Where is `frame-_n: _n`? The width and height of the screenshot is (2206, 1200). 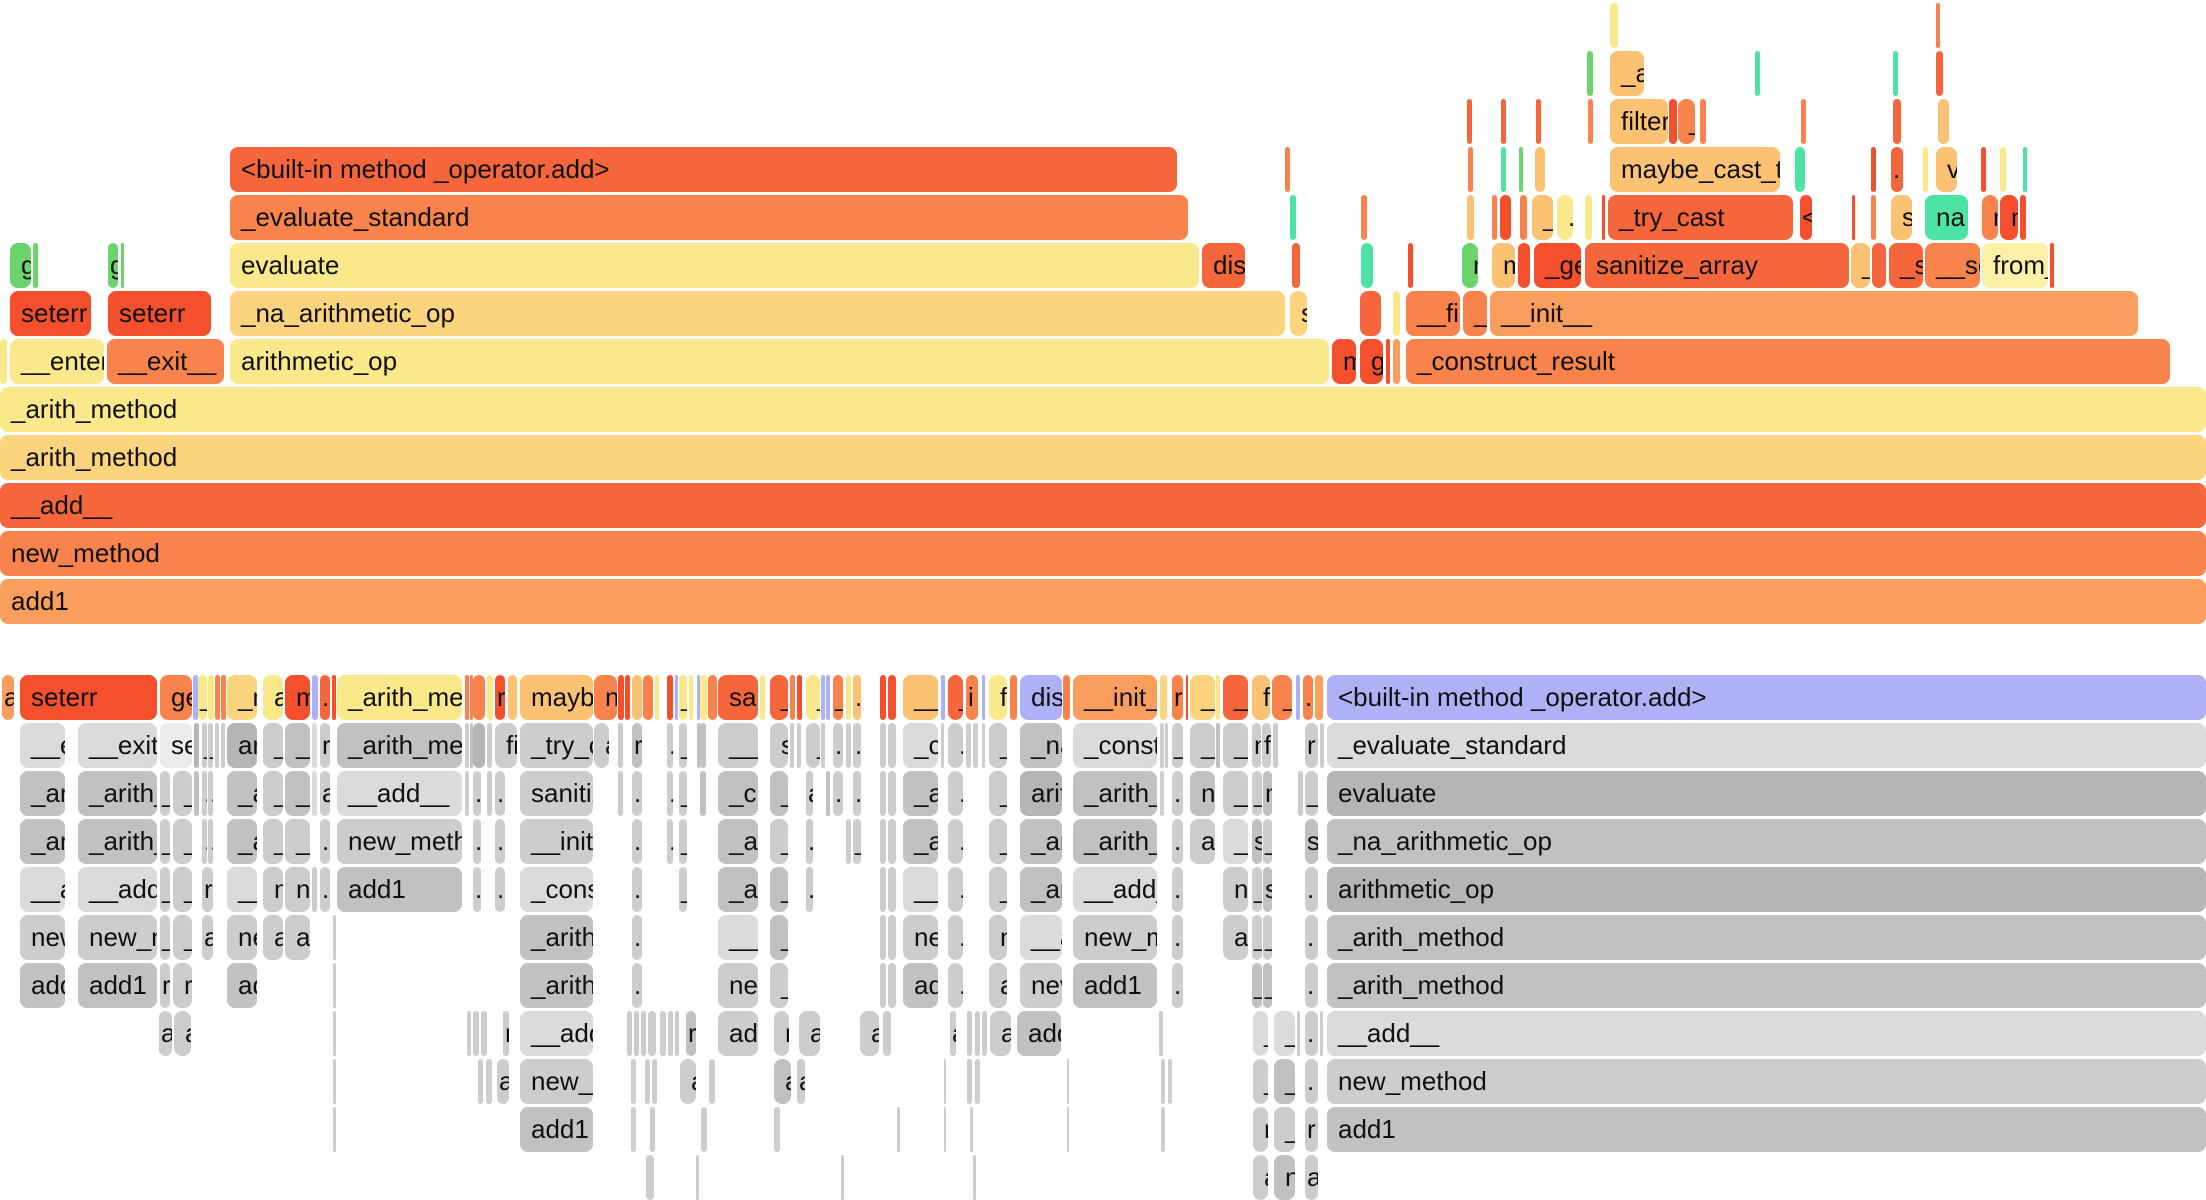 frame-_n: _n is located at coordinates (242, 697).